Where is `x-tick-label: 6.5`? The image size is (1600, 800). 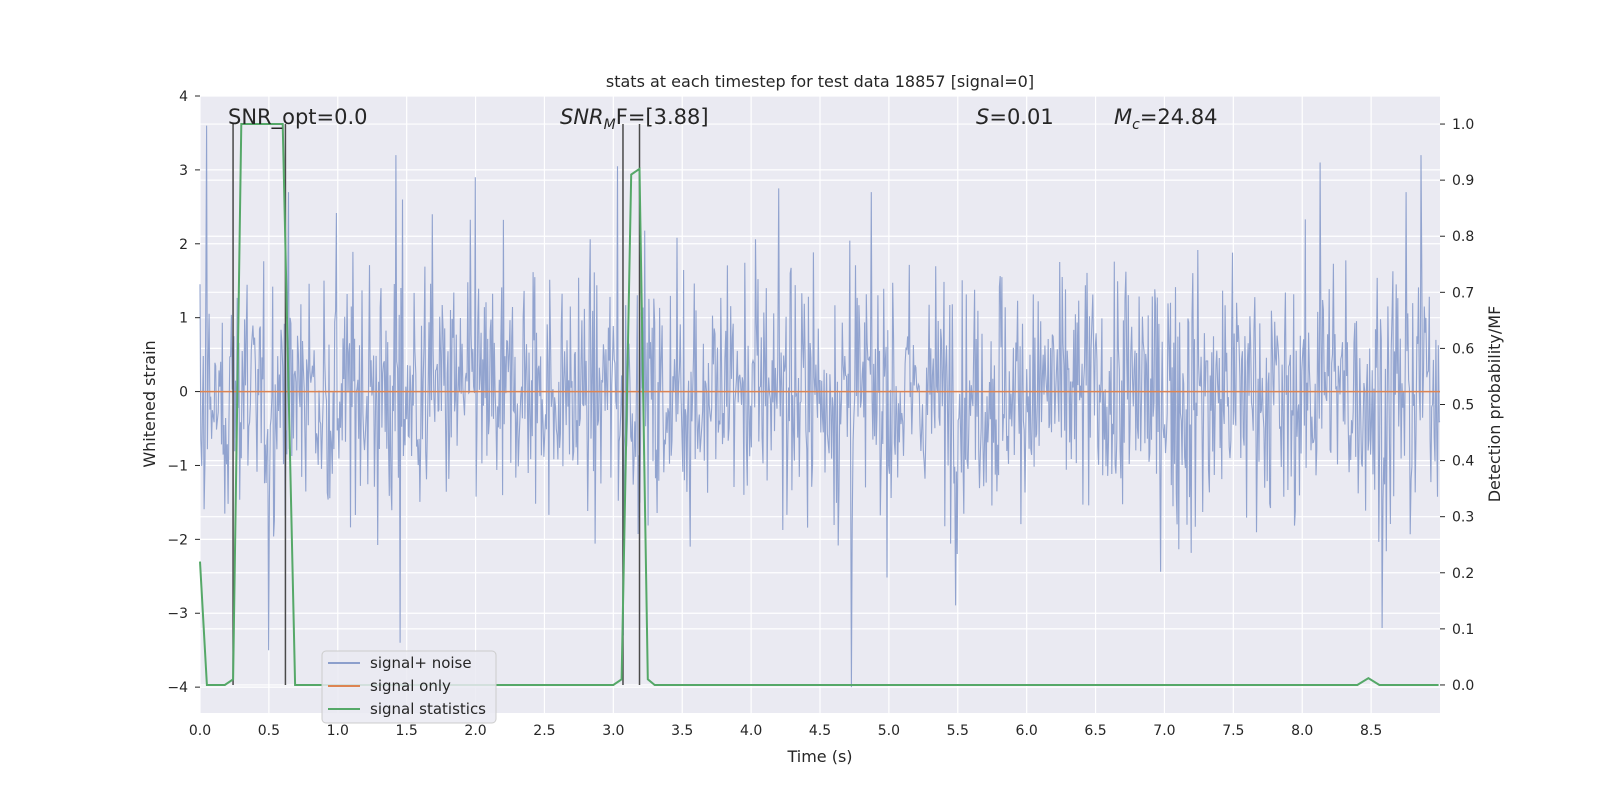
x-tick-label: 6.5 is located at coordinates (1095, 731).